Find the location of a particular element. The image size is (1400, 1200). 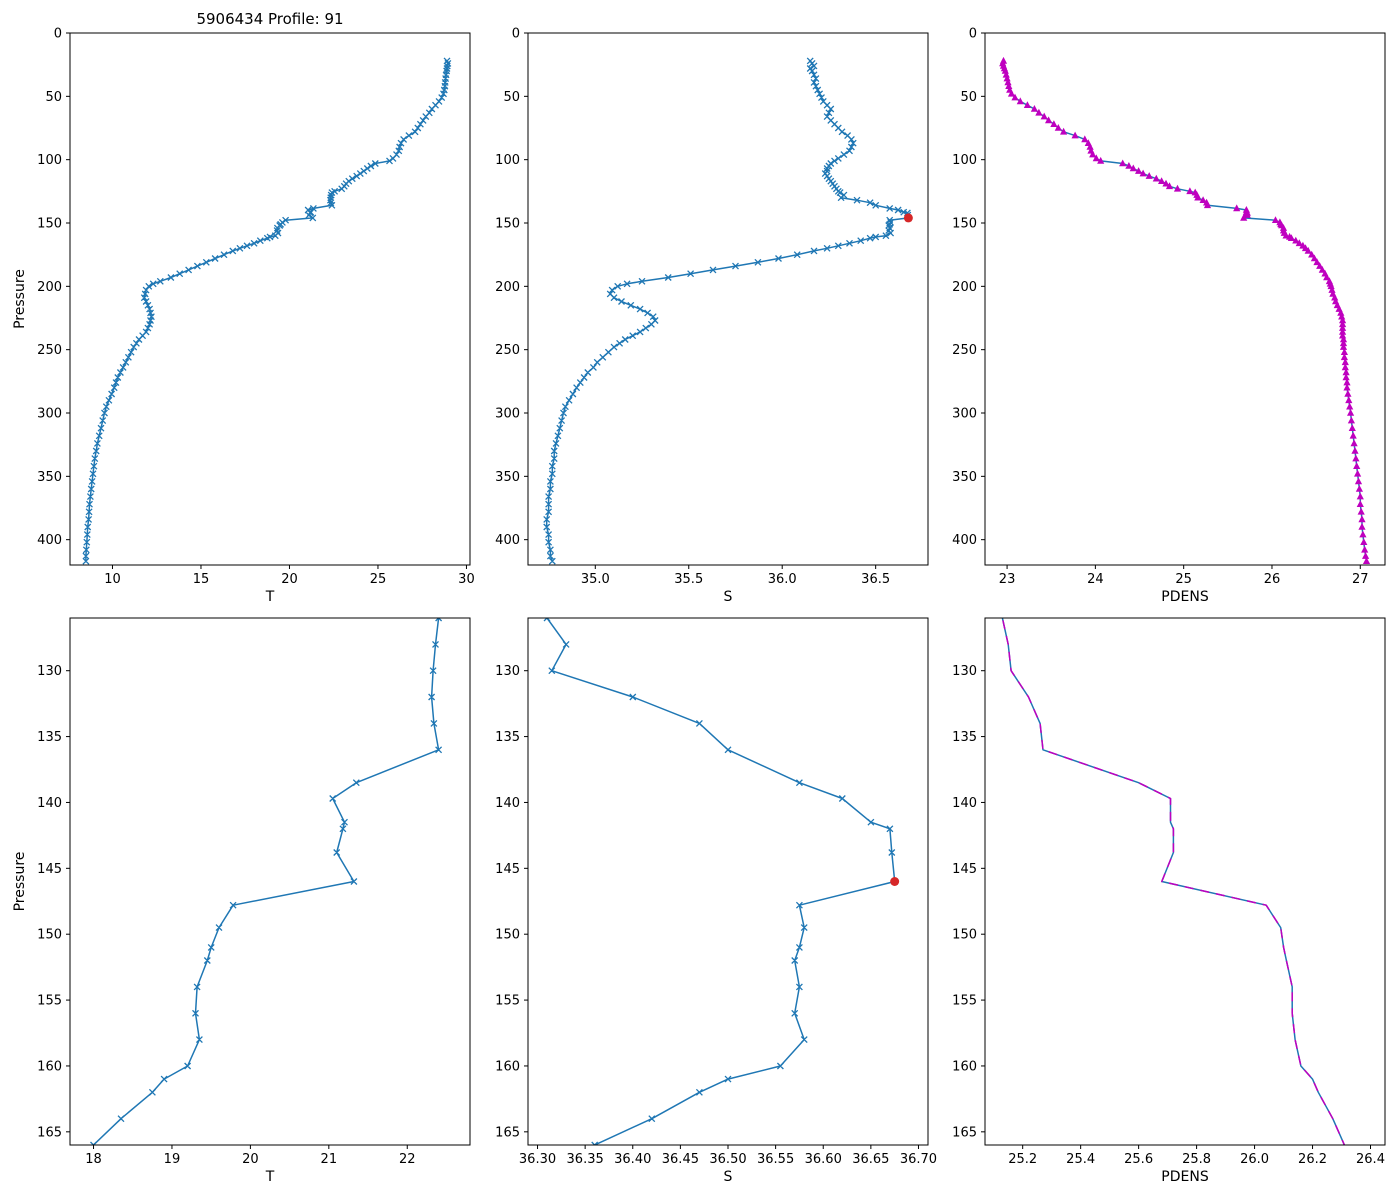

x-tick-label: 30 is located at coordinates (466, 579).